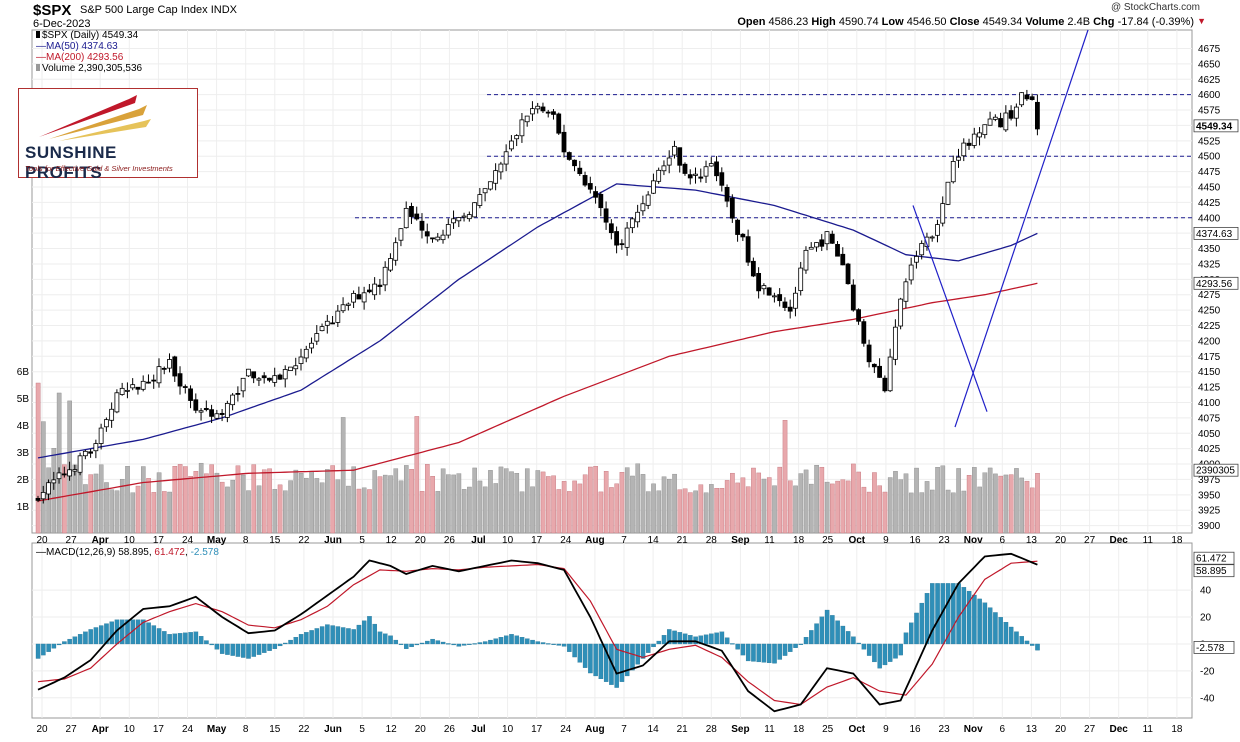 The image size is (1240, 742). I want to click on low-label: Low, so click(892, 22).